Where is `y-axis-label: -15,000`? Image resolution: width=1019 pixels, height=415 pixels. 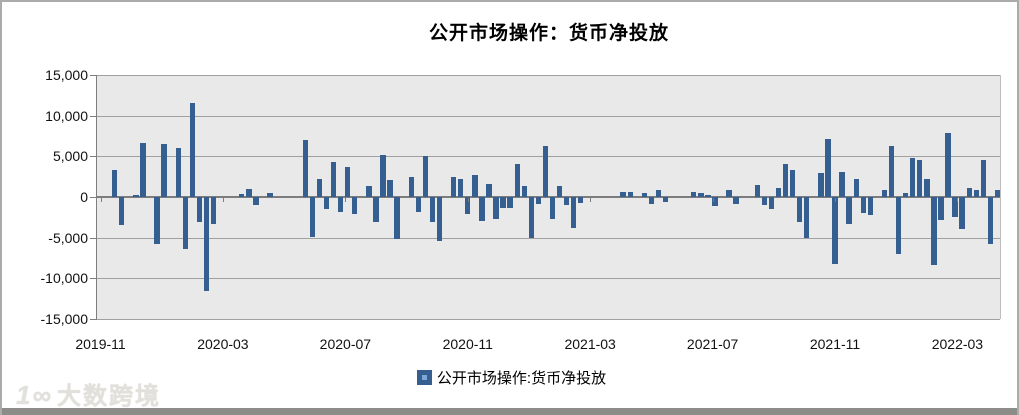 y-axis-label: -15,000 is located at coordinates (64, 319).